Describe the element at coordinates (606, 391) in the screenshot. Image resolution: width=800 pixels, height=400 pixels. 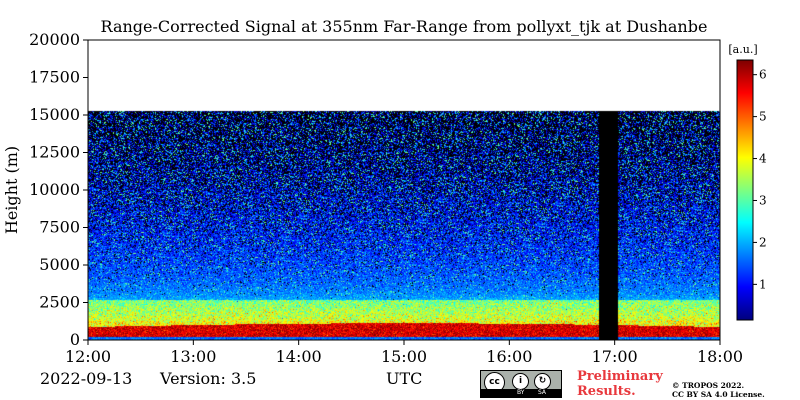
I see `preliminary-line-2: Results.` at that location.